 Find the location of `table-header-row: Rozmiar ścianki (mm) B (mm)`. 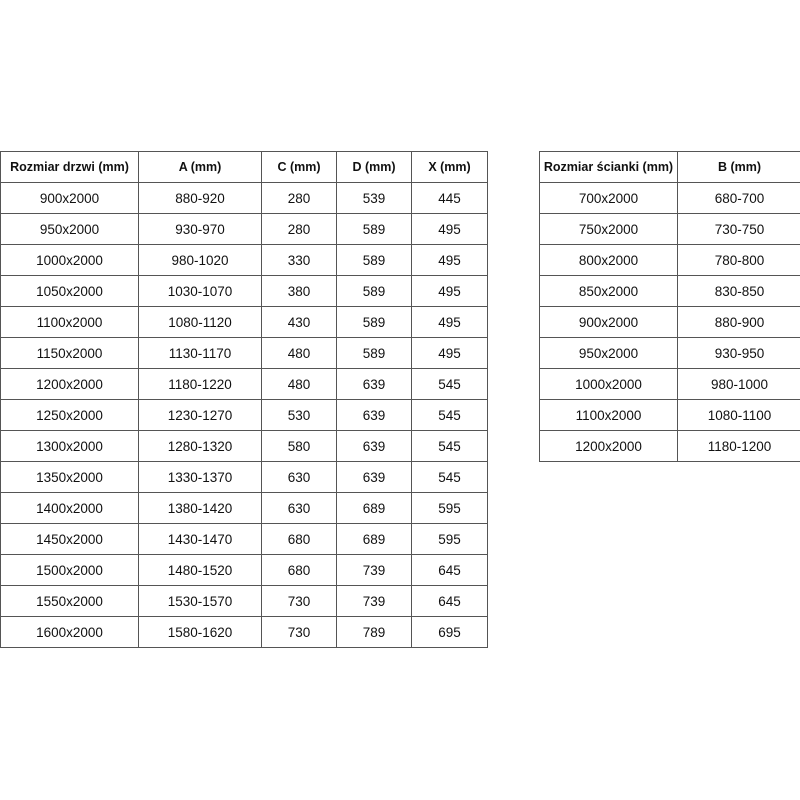

table-header-row: Rozmiar ścianki (mm) B (mm) is located at coordinates (669, 167).